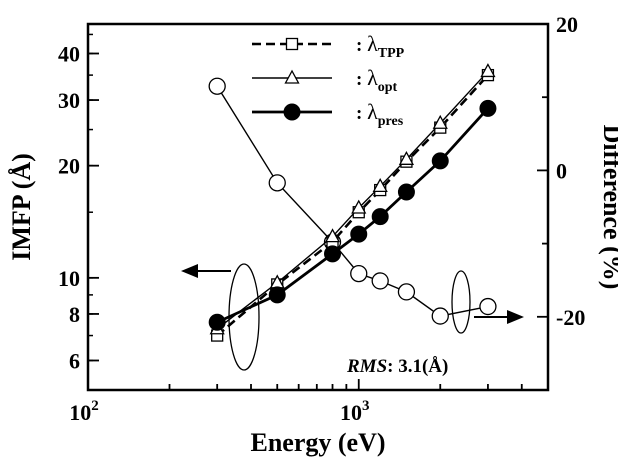  Describe the element at coordinates (570, 317) in the screenshot. I see `y2-tick-label: -20` at that location.